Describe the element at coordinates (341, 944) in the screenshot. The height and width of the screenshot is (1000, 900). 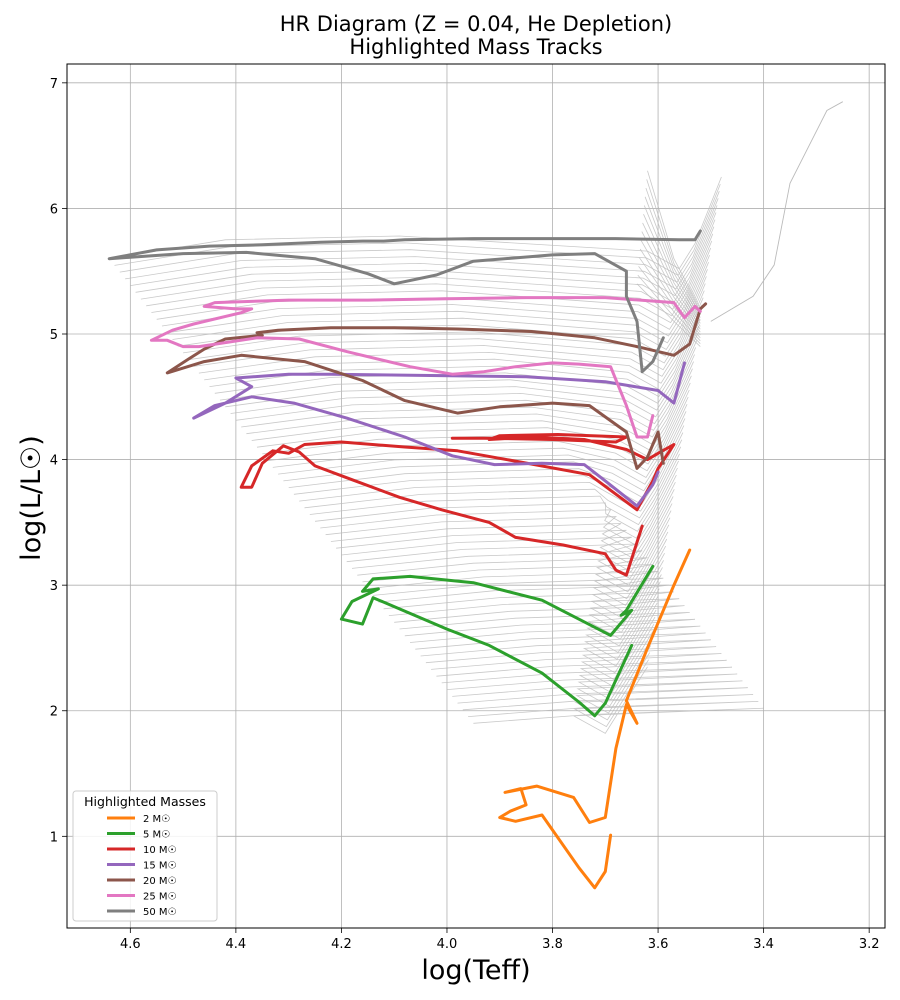
I see `x-tick-label: 4.2` at that location.